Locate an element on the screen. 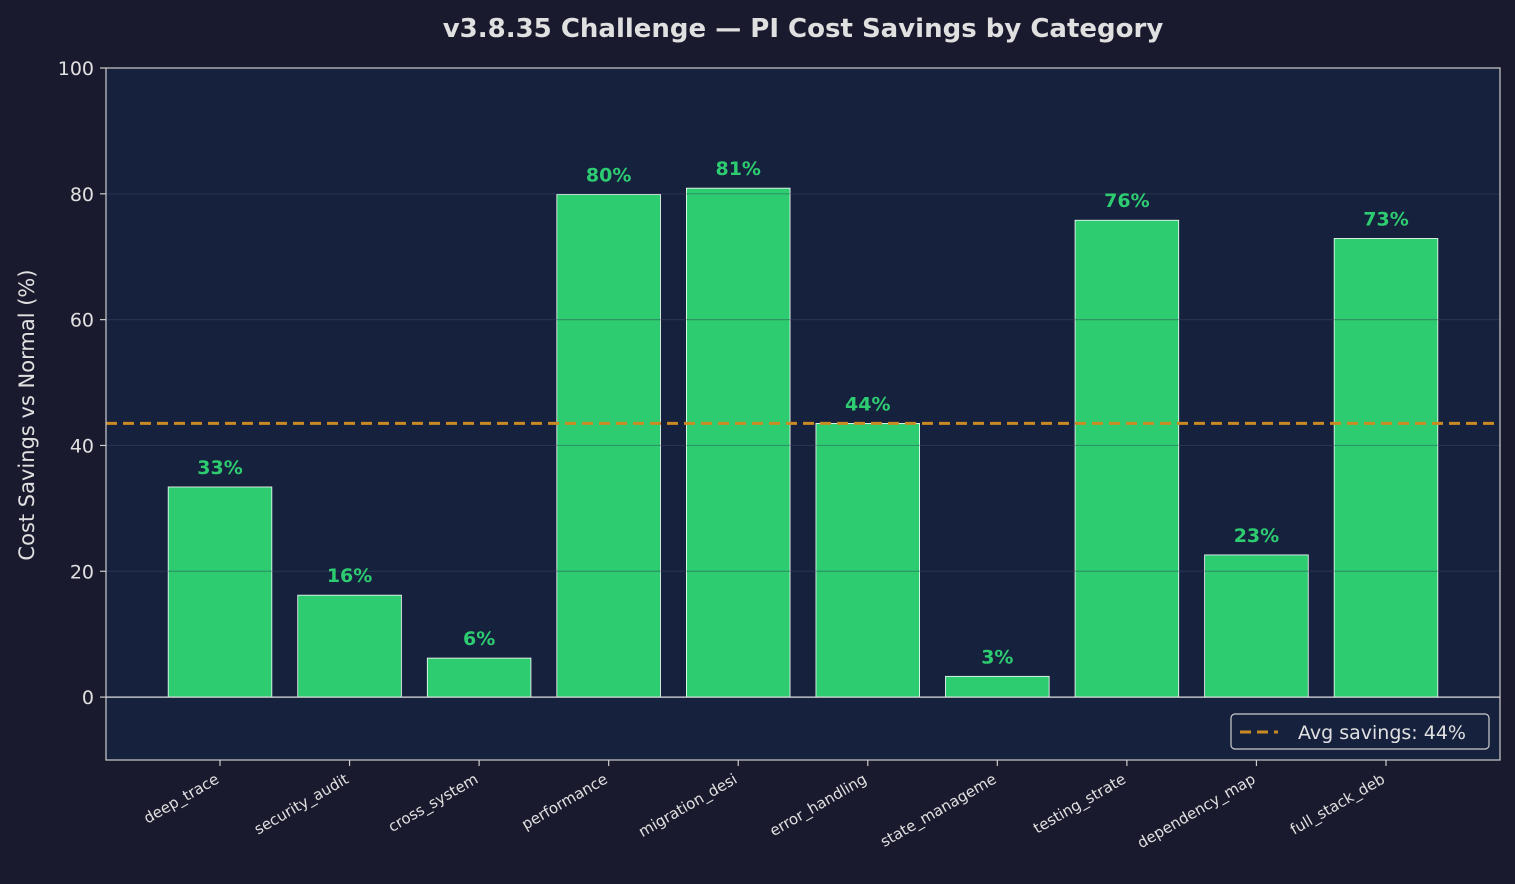 This screenshot has height=884, width=1515. data-label: 3% is located at coordinates (997, 657).